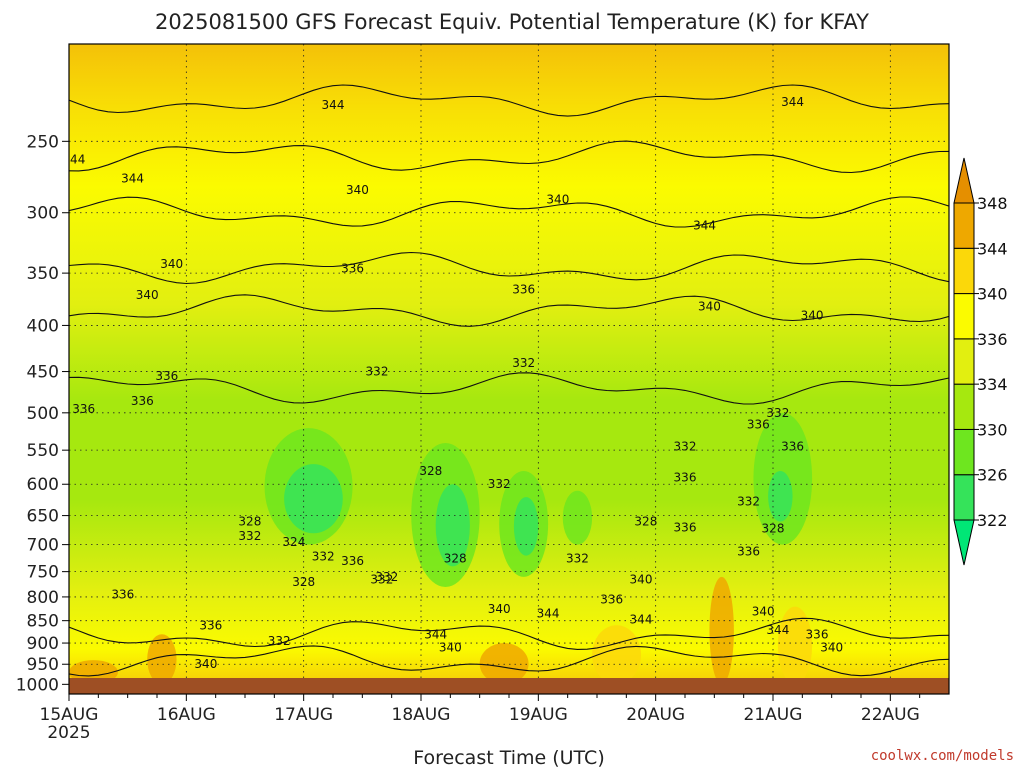 Image resolution: width=1024 pixels, height=768 pixels. I want to click on y-tick-label: 950, so click(43, 665).